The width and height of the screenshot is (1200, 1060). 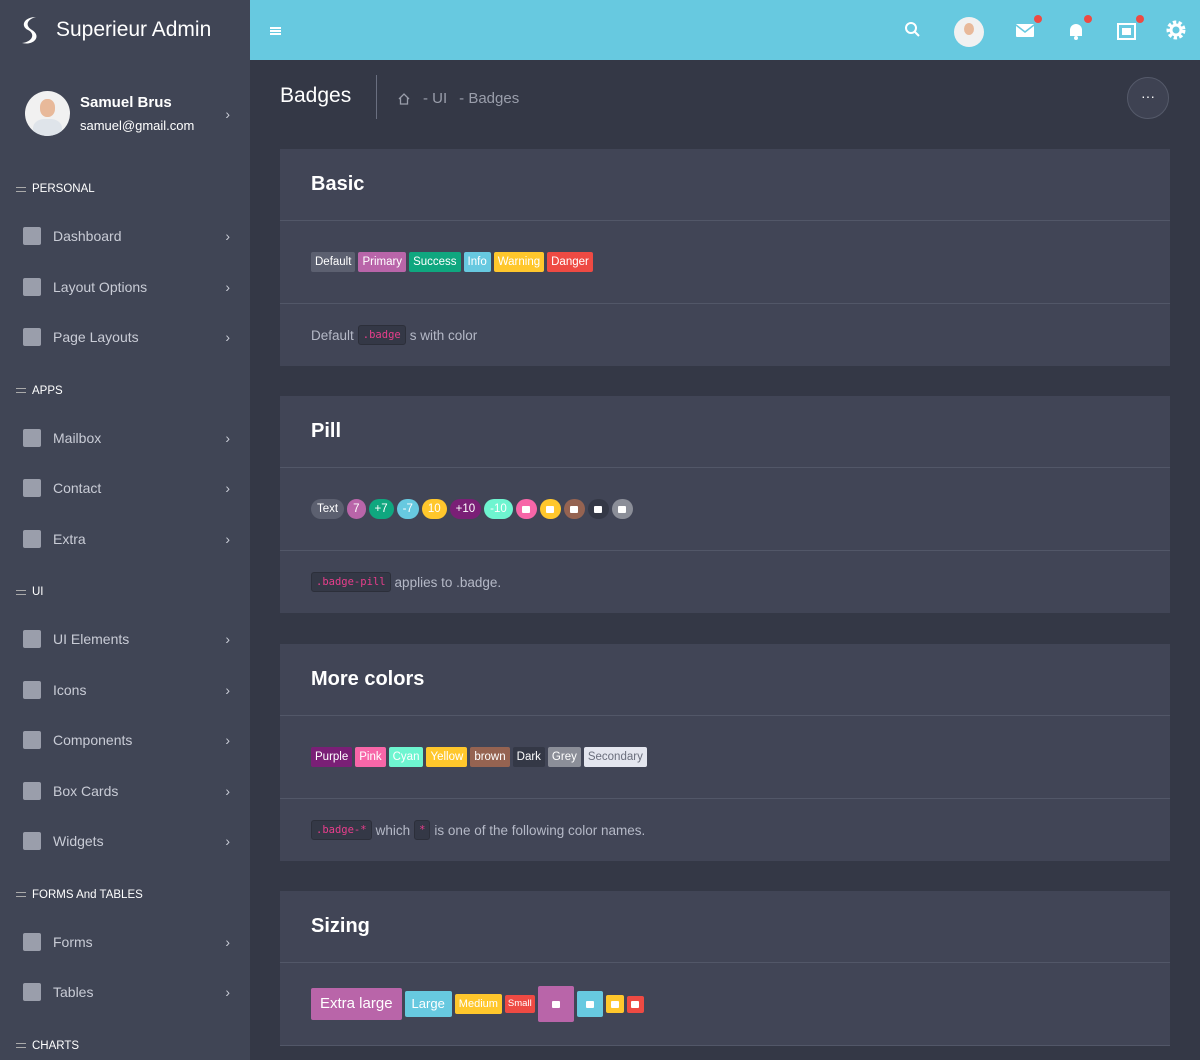 I want to click on card-title: More colors, so click(x=725, y=680).